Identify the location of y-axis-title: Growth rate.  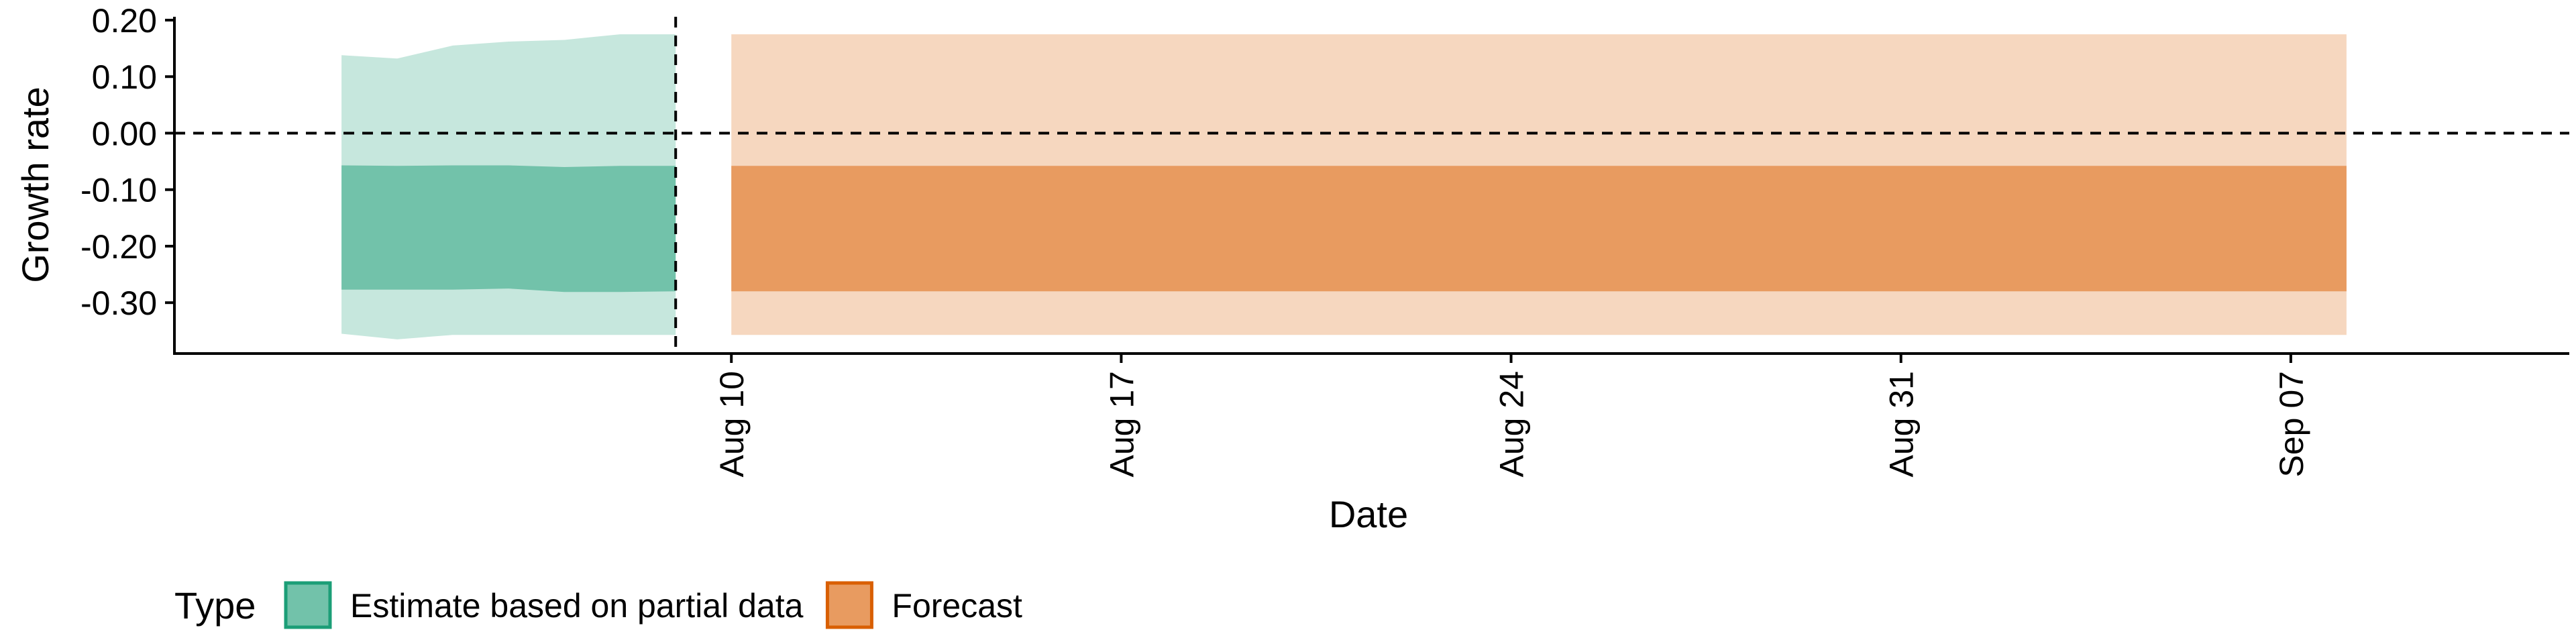
(35, 185).